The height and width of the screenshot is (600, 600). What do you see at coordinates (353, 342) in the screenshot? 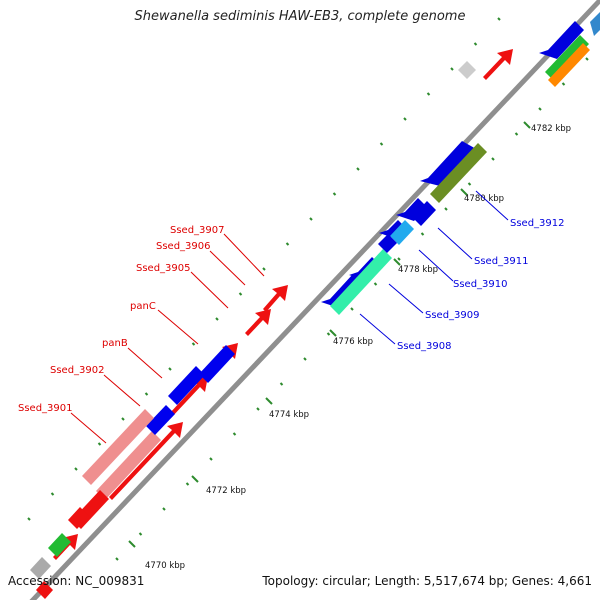
I see `scale-tick-label: 4776 kbp` at bounding box center [353, 342].